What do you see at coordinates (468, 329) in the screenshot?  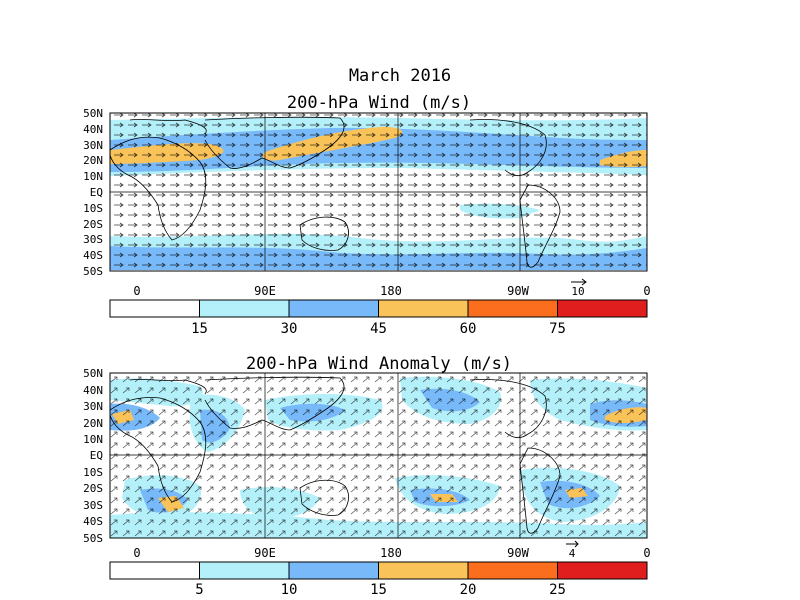 I see `mean-colorbar-tick: 60` at bounding box center [468, 329].